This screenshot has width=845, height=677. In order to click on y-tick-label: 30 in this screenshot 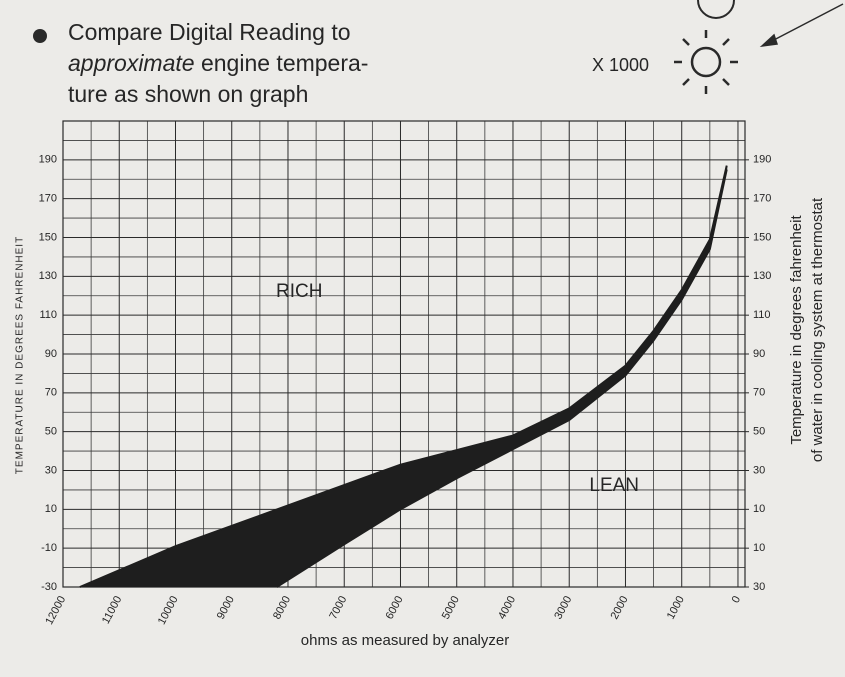, I will do `click(51, 470)`.